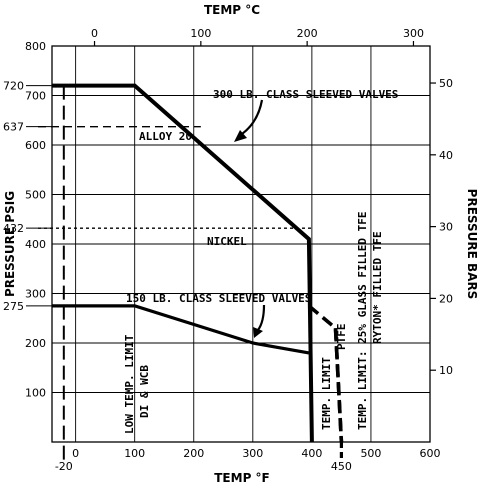 The width and height of the screenshot is (479, 487). What do you see at coordinates (13, 86) in the screenshot?
I see `y-tick-label-extra: 720` at bounding box center [13, 86].